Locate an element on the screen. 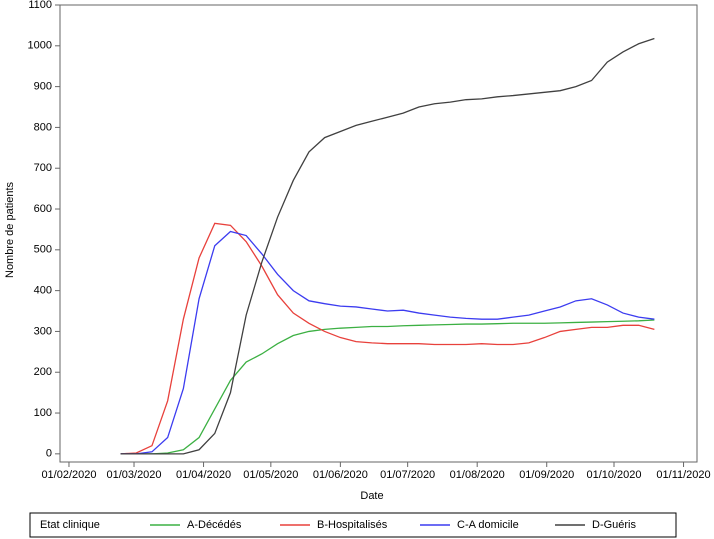 The height and width of the screenshot is (539, 714). legend-box is located at coordinates (353, 525).